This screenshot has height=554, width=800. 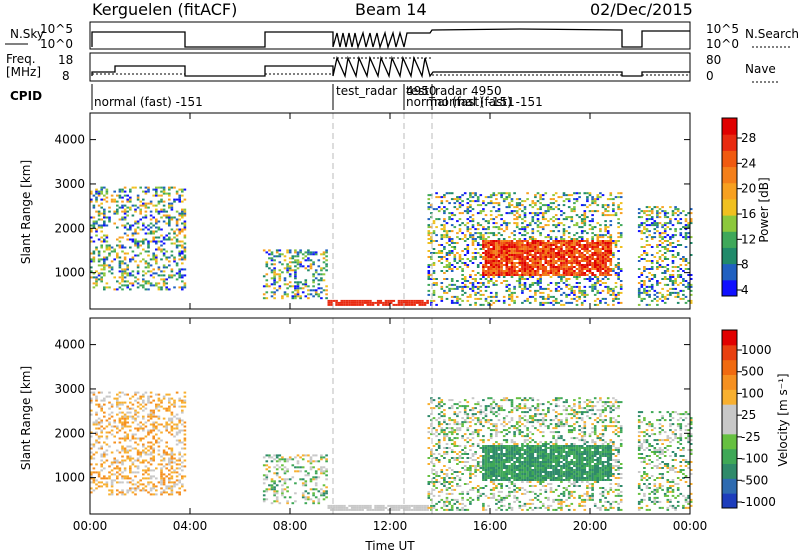 I want to click on power-colorbar-swatch, so click(x=729, y=142).